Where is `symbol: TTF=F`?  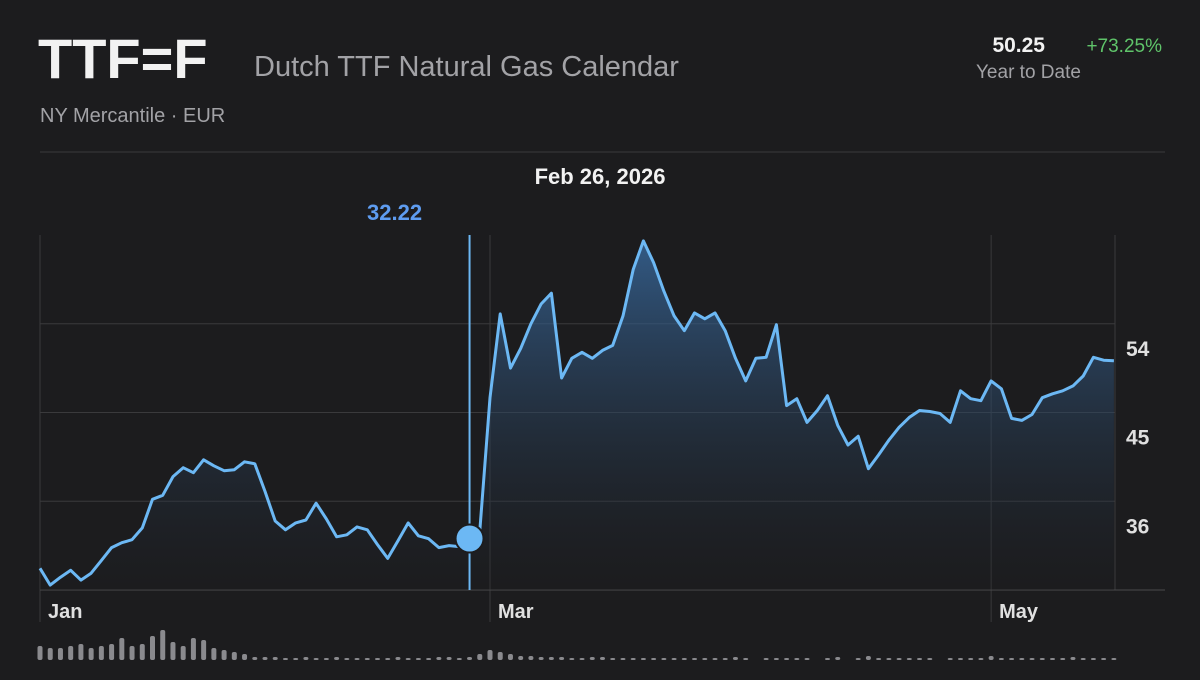 symbol: TTF=F is located at coordinates (123, 58).